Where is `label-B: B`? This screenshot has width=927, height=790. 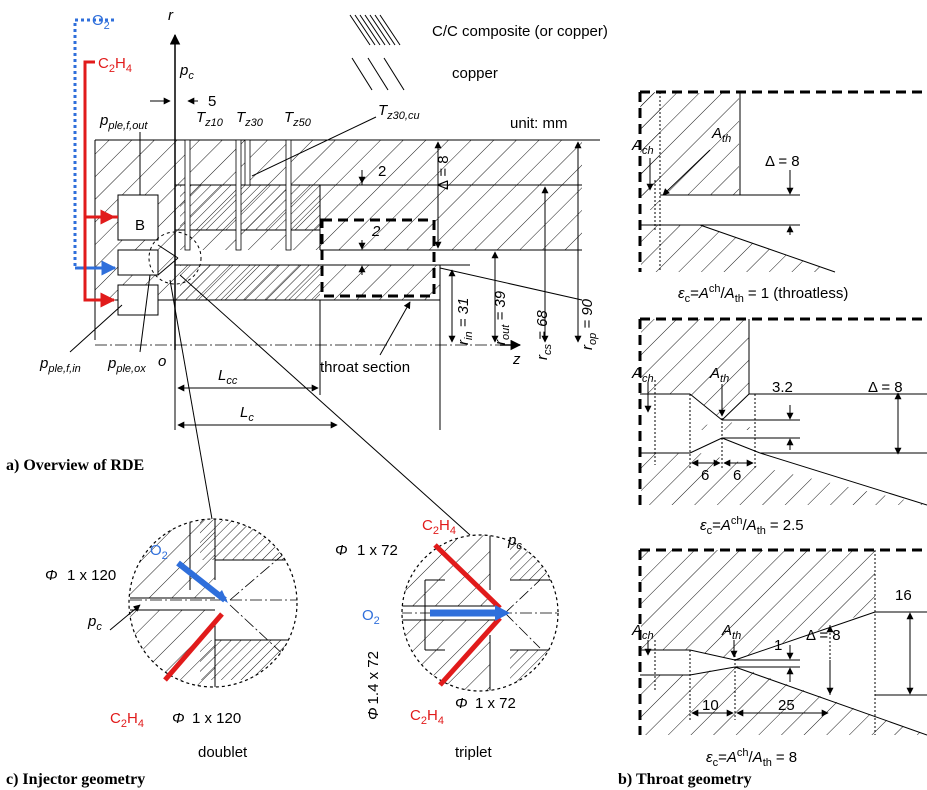
label-B: B is located at coordinates (140, 225).